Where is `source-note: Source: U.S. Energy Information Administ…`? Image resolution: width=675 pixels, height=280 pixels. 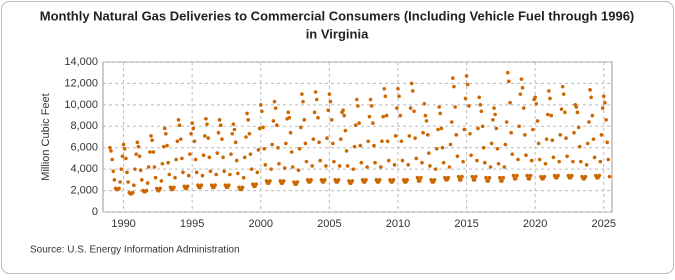
source-note: Source: U.S. Energy Information Administ… is located at coordinates (135, 250).